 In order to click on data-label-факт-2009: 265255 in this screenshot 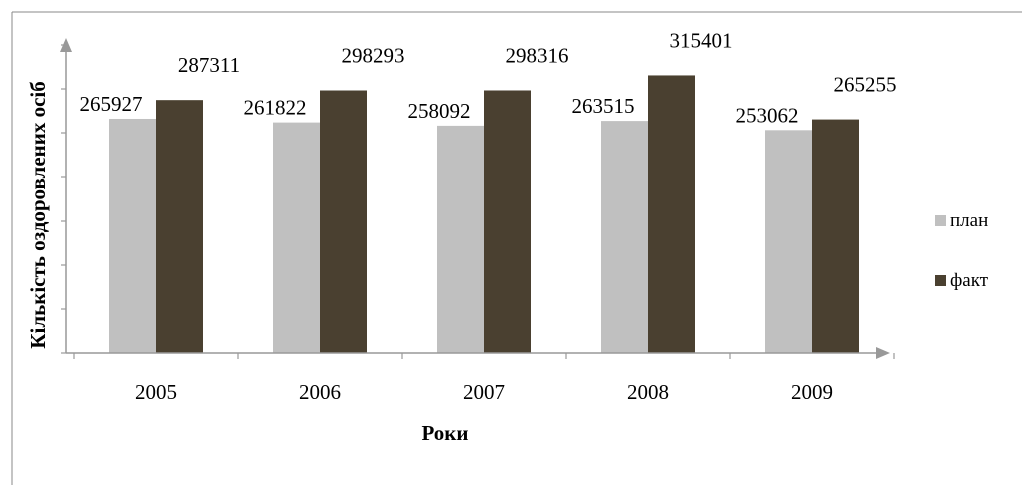, I will do `click(865, 85)`.